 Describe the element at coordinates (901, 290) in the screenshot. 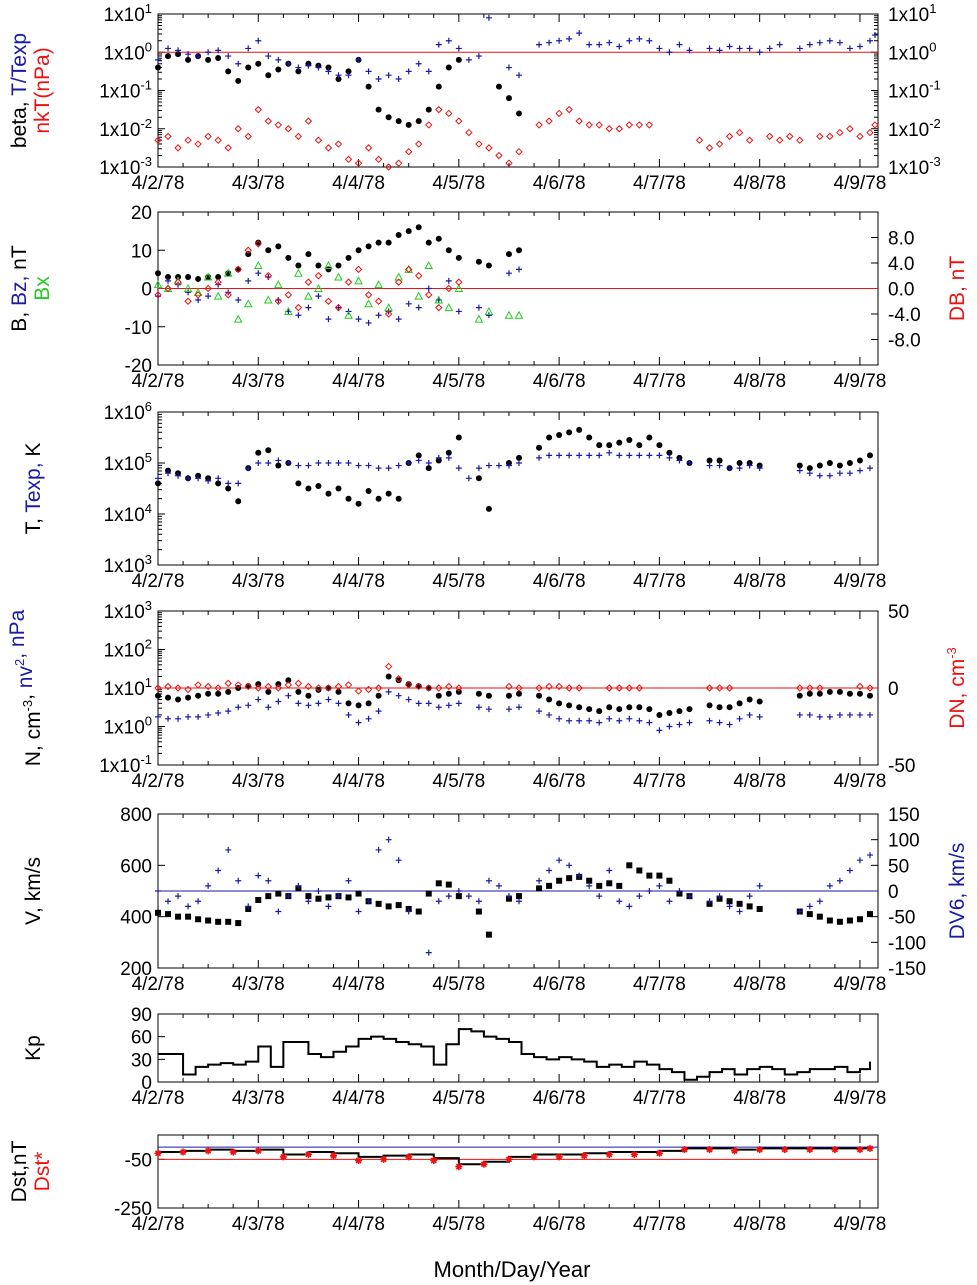

I see `y-right-tick-label: 0.0` at that location.